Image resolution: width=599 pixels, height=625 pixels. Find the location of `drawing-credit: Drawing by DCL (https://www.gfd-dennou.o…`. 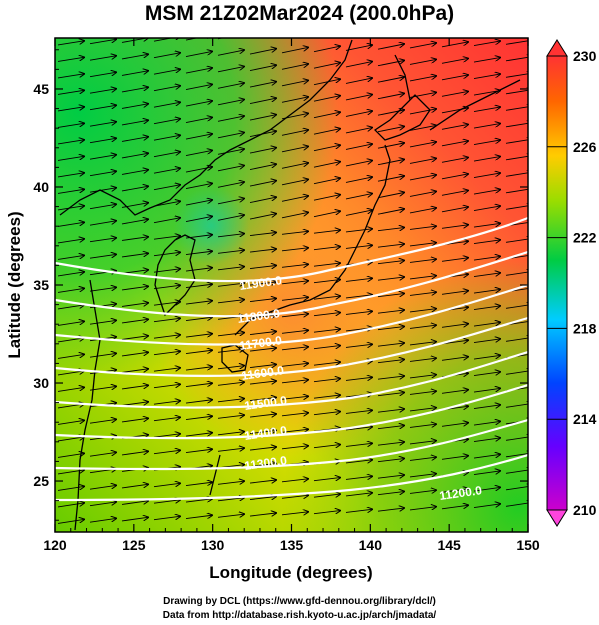

drawing-credit: Drawing by DCL (https://www.gfd-dennou.o… is located at coordinates (299, 601).